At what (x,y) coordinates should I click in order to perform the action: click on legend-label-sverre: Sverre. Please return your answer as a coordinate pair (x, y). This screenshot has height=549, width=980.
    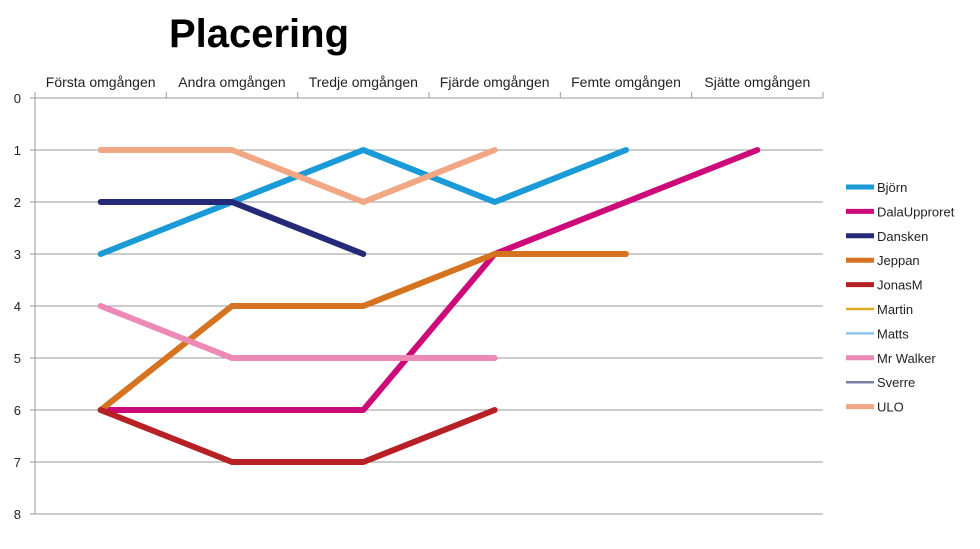
    Looking at the image, I should click on (896, 382).